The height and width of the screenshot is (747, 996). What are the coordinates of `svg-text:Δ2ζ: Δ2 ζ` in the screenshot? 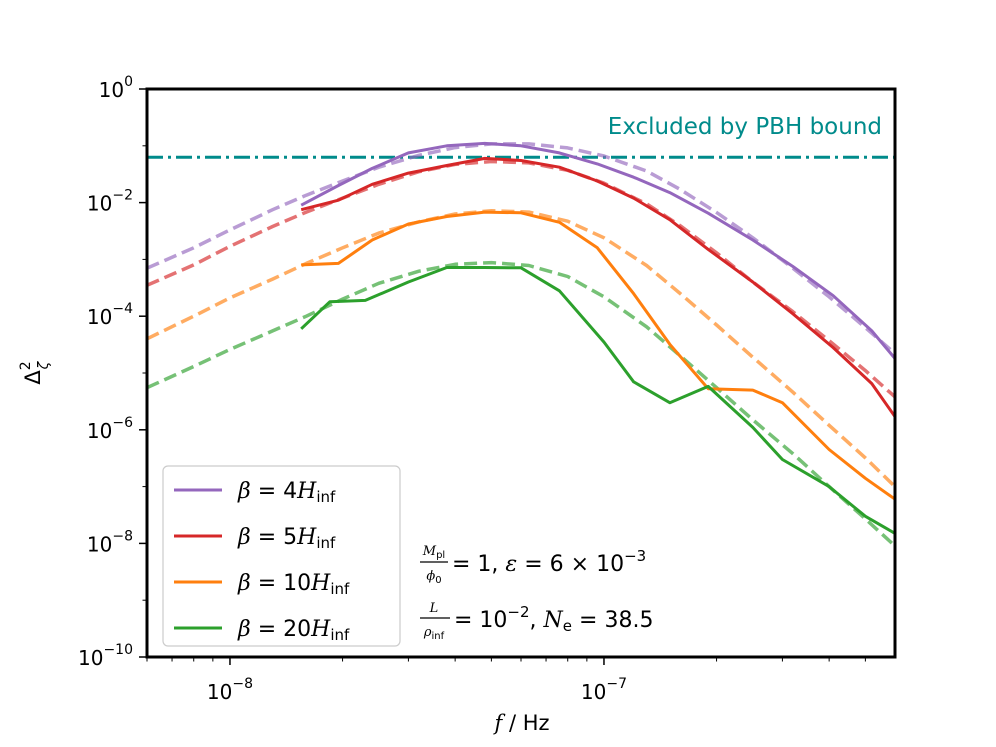 It's located at (35, 372).